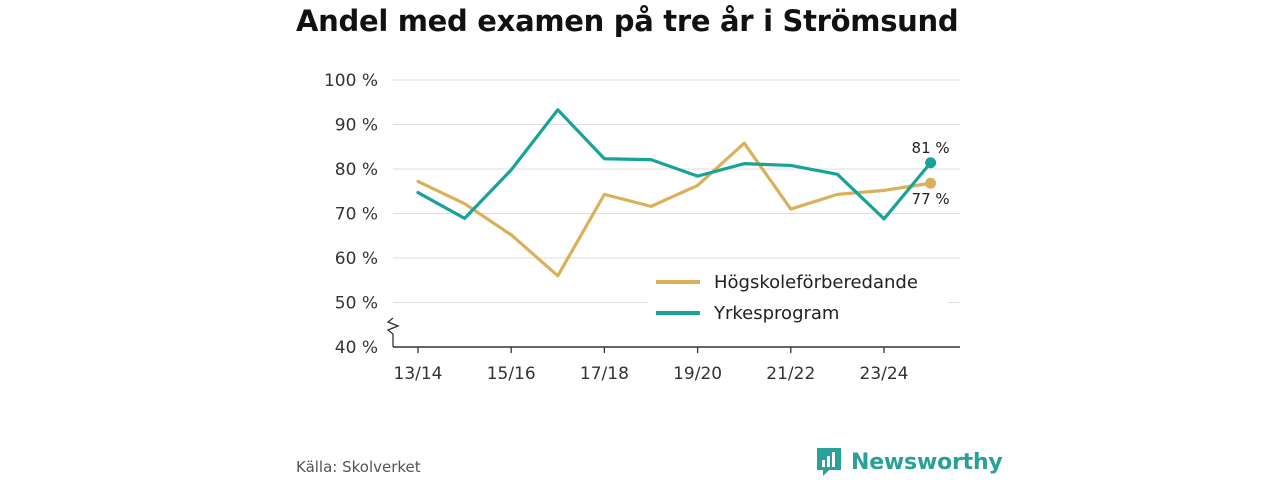 The image size is (1280, 480). What do you see at coordinates (356, 126) in the screenshot?
I see `y-tick-label: 90 %` at bounding box center [356, 126].